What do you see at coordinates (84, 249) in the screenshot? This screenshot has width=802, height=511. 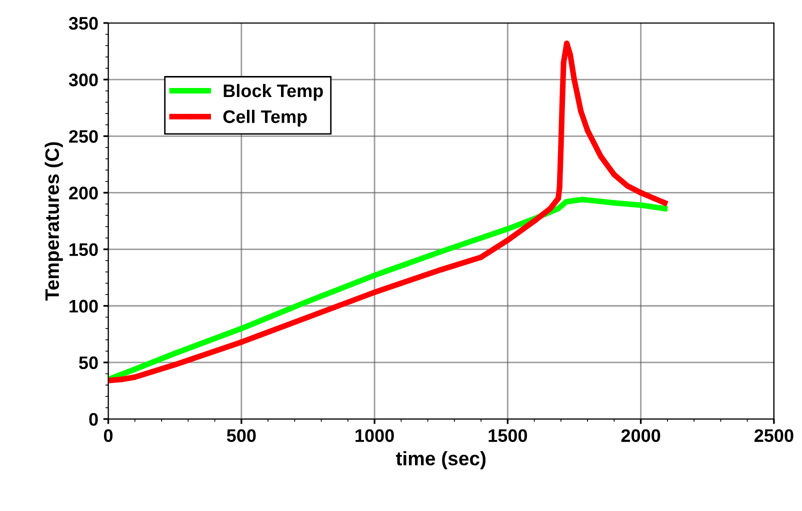 I see `y-tick-label: 150` at bounding box center [84, 249].